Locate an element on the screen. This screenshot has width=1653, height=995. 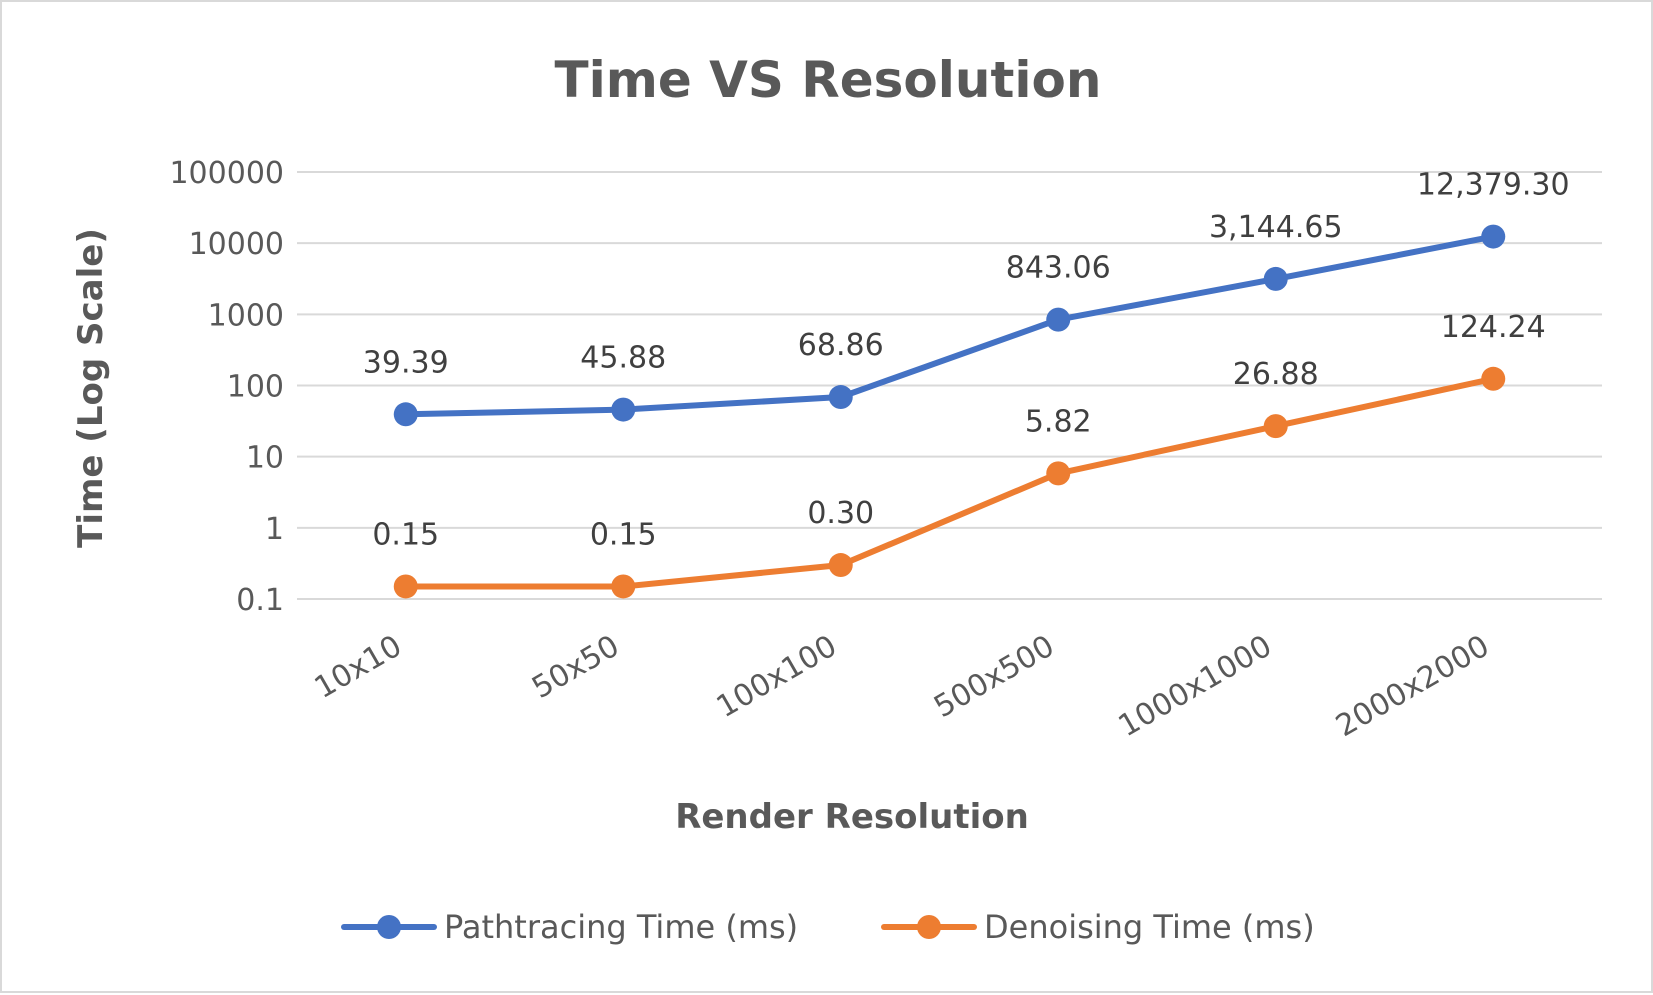
data-label: 26.88 is located at coordinates (1276, 374).